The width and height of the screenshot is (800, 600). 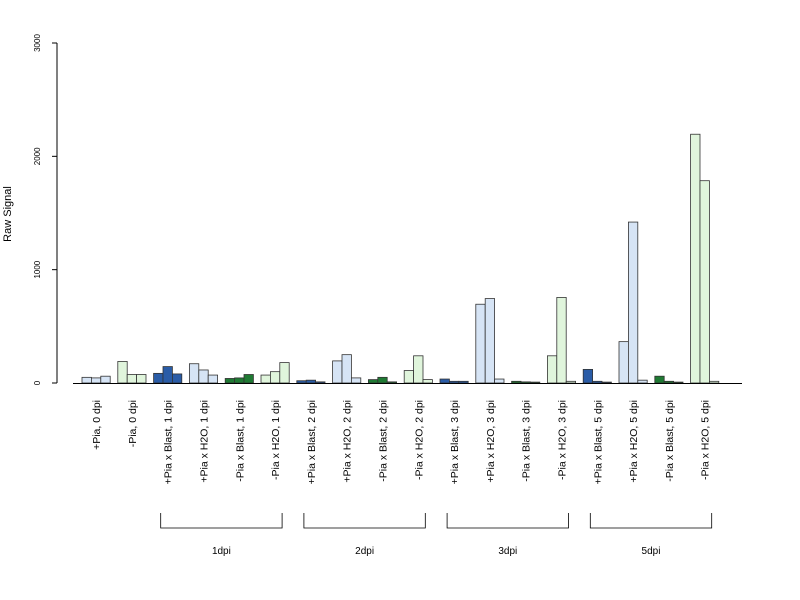 I want to click on x-tick-label: +Pia x H2O, 3 dpi, so click(x=491, y=441).